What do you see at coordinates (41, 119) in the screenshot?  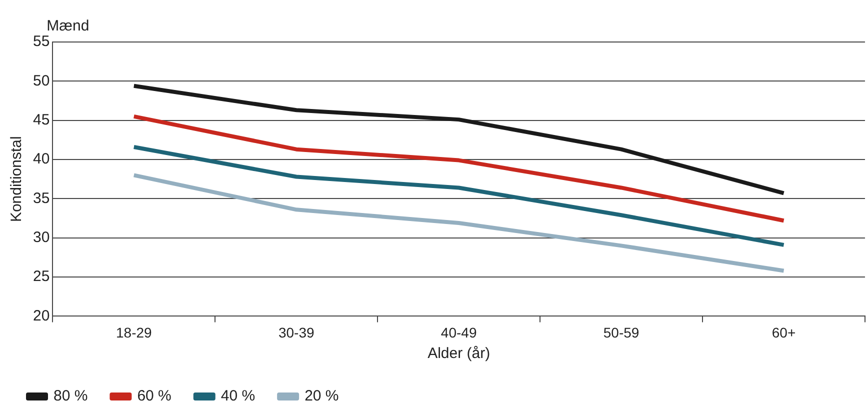 I see `y-tick-label: 45` at bounding box center [41, 119].